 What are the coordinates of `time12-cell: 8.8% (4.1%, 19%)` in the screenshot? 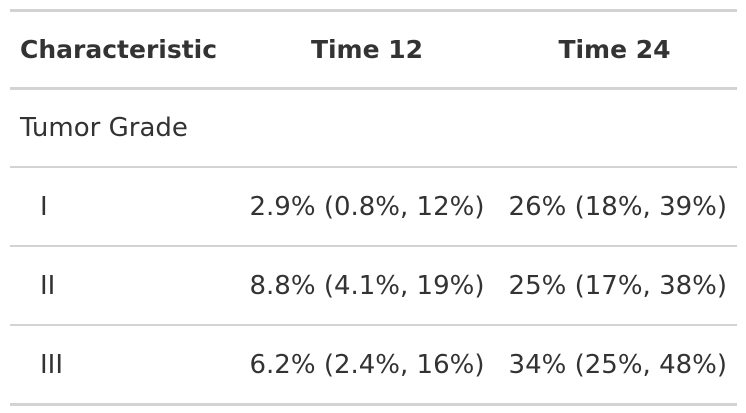 It's located at (367, 285).